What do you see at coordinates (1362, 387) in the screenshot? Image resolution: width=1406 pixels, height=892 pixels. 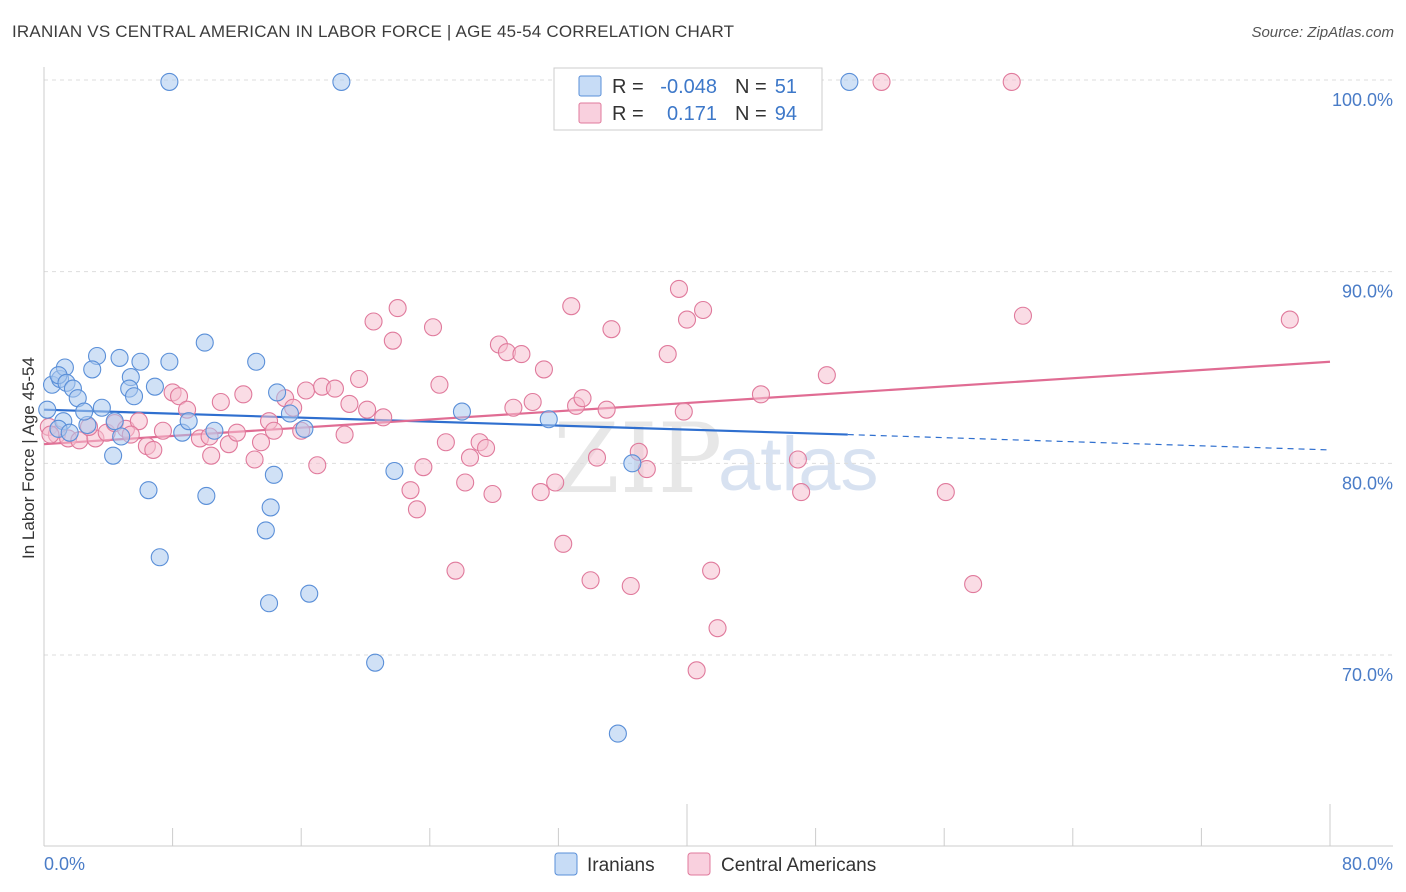 I see `y-tick-labels: 70.0% 80.0% 90.0% 100.0%` at bounding box center [1362, 387].